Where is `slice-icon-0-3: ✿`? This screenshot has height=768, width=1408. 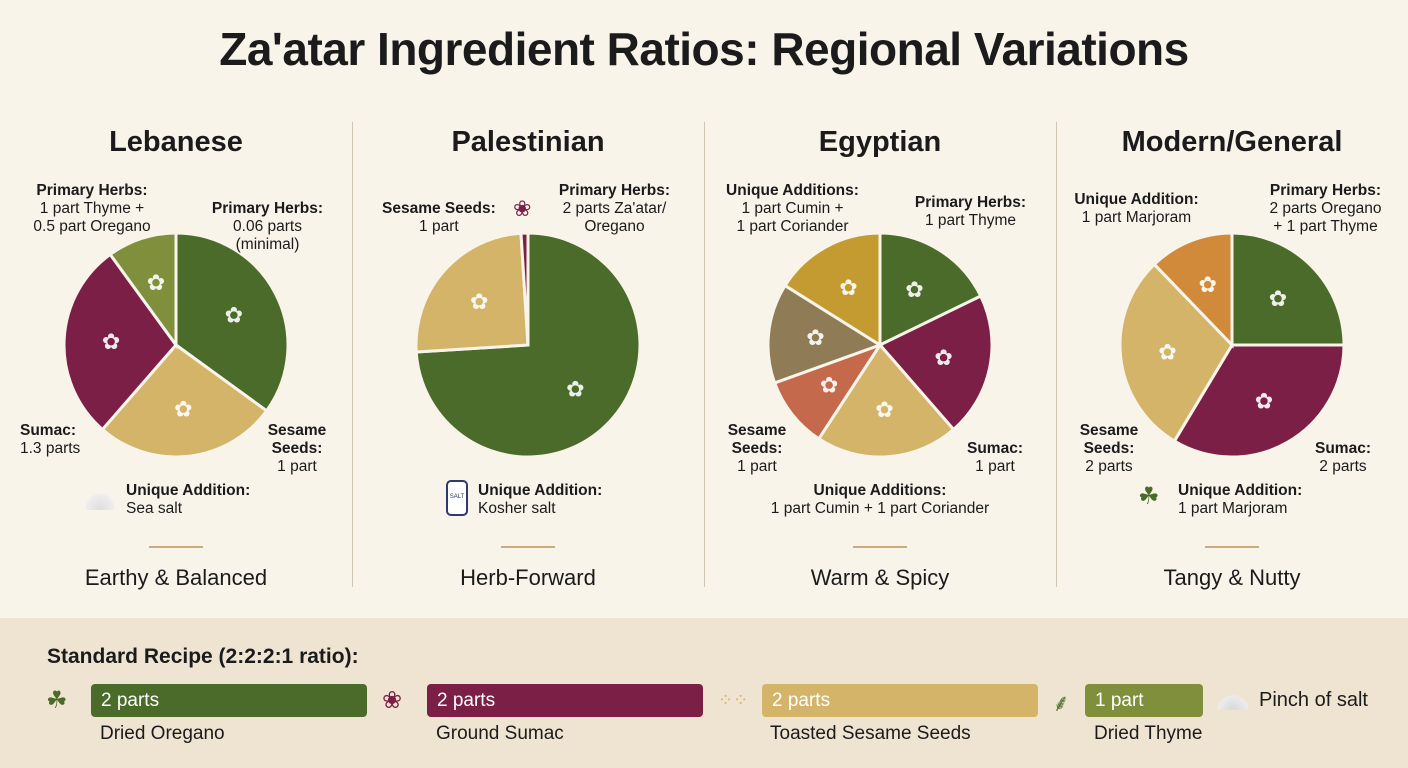 slice-icon-0-3: ✿ is located at coordinates (156, 282).